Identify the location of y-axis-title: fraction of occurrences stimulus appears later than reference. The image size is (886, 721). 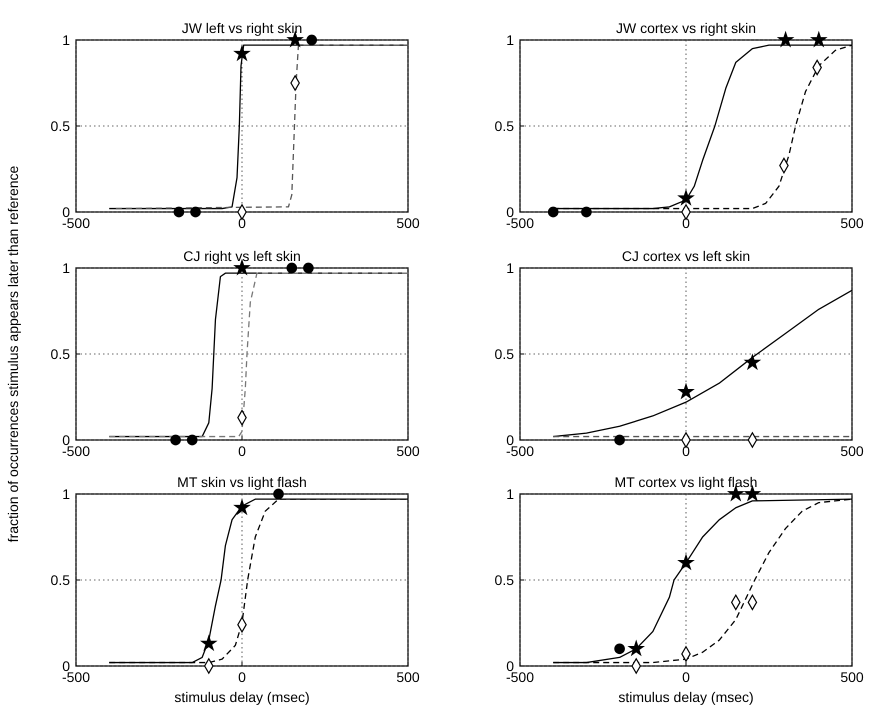
(13, 353).